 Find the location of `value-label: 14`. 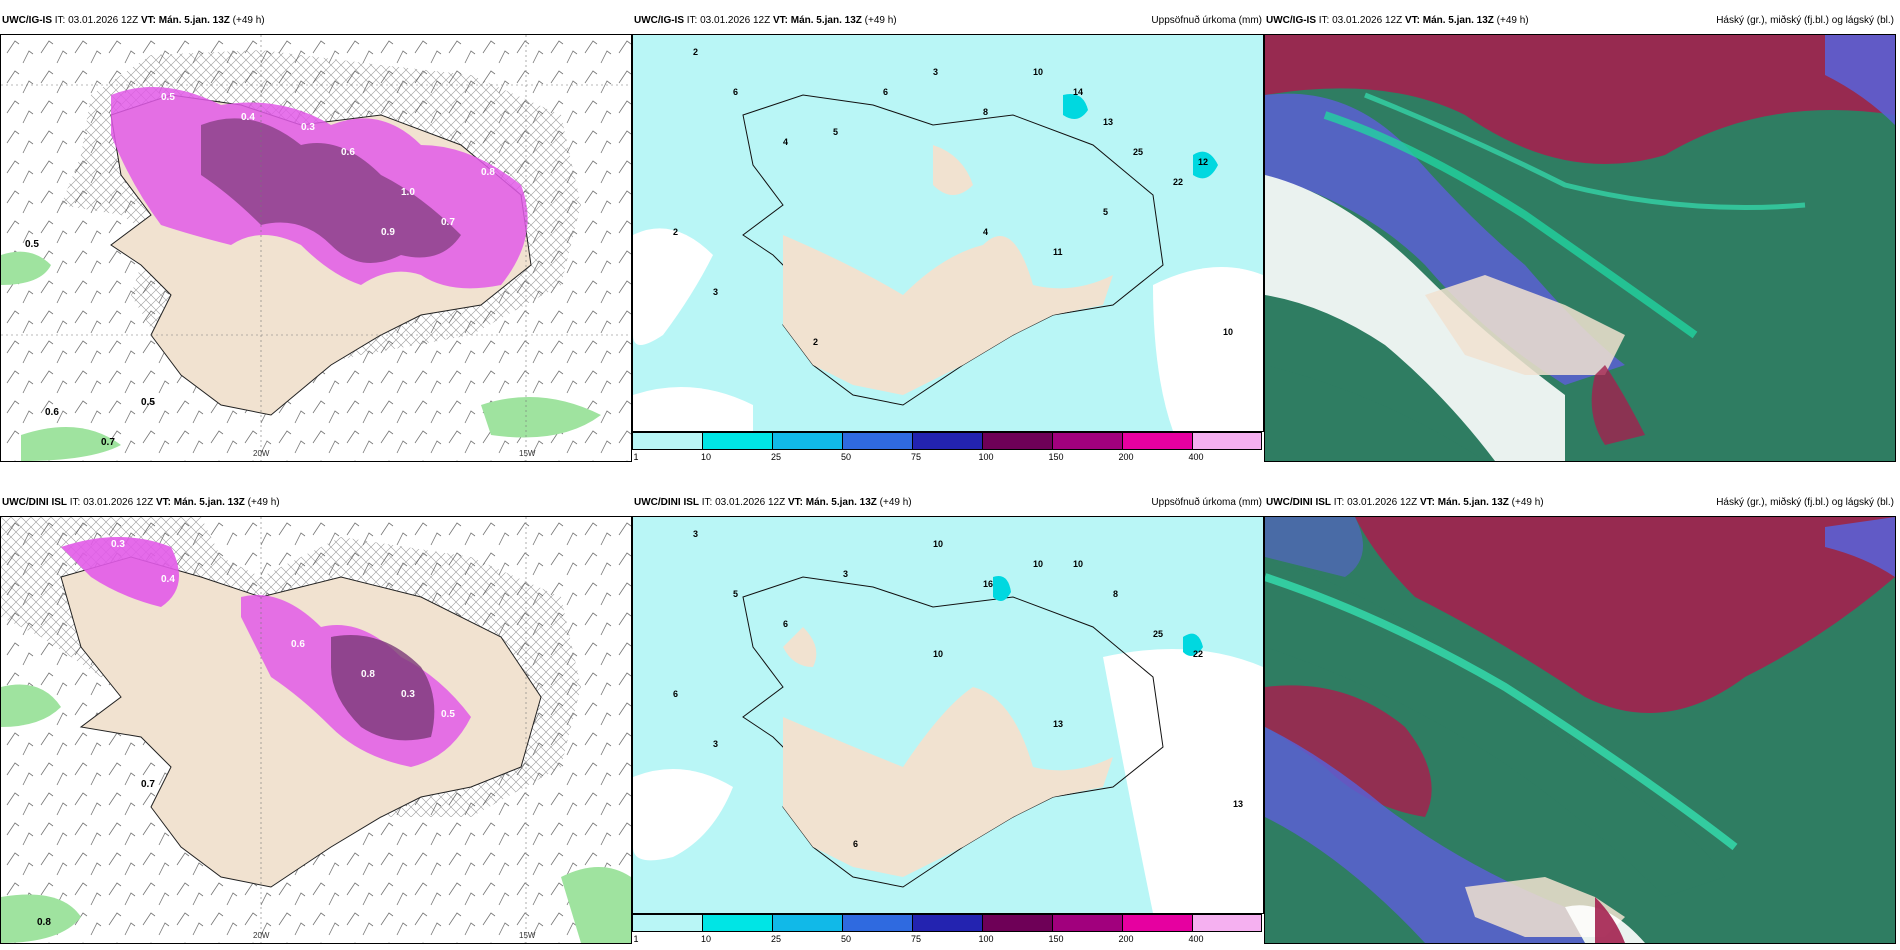

value-label: 14 is located at coordinates (1078, 92).